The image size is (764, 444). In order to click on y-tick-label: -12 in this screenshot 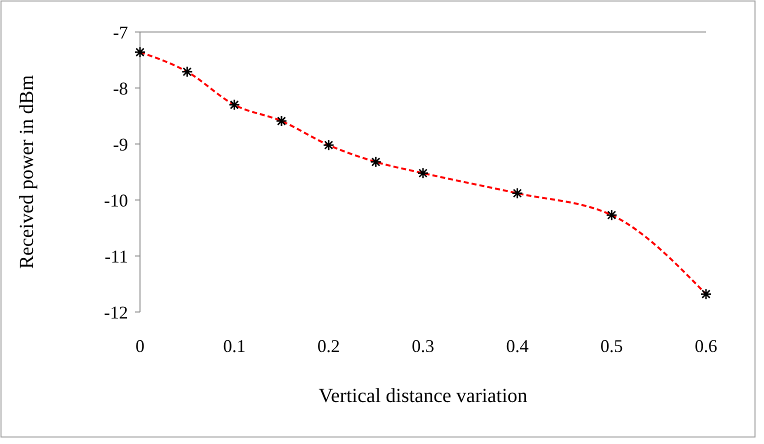, I will do `click(116, 312)`.